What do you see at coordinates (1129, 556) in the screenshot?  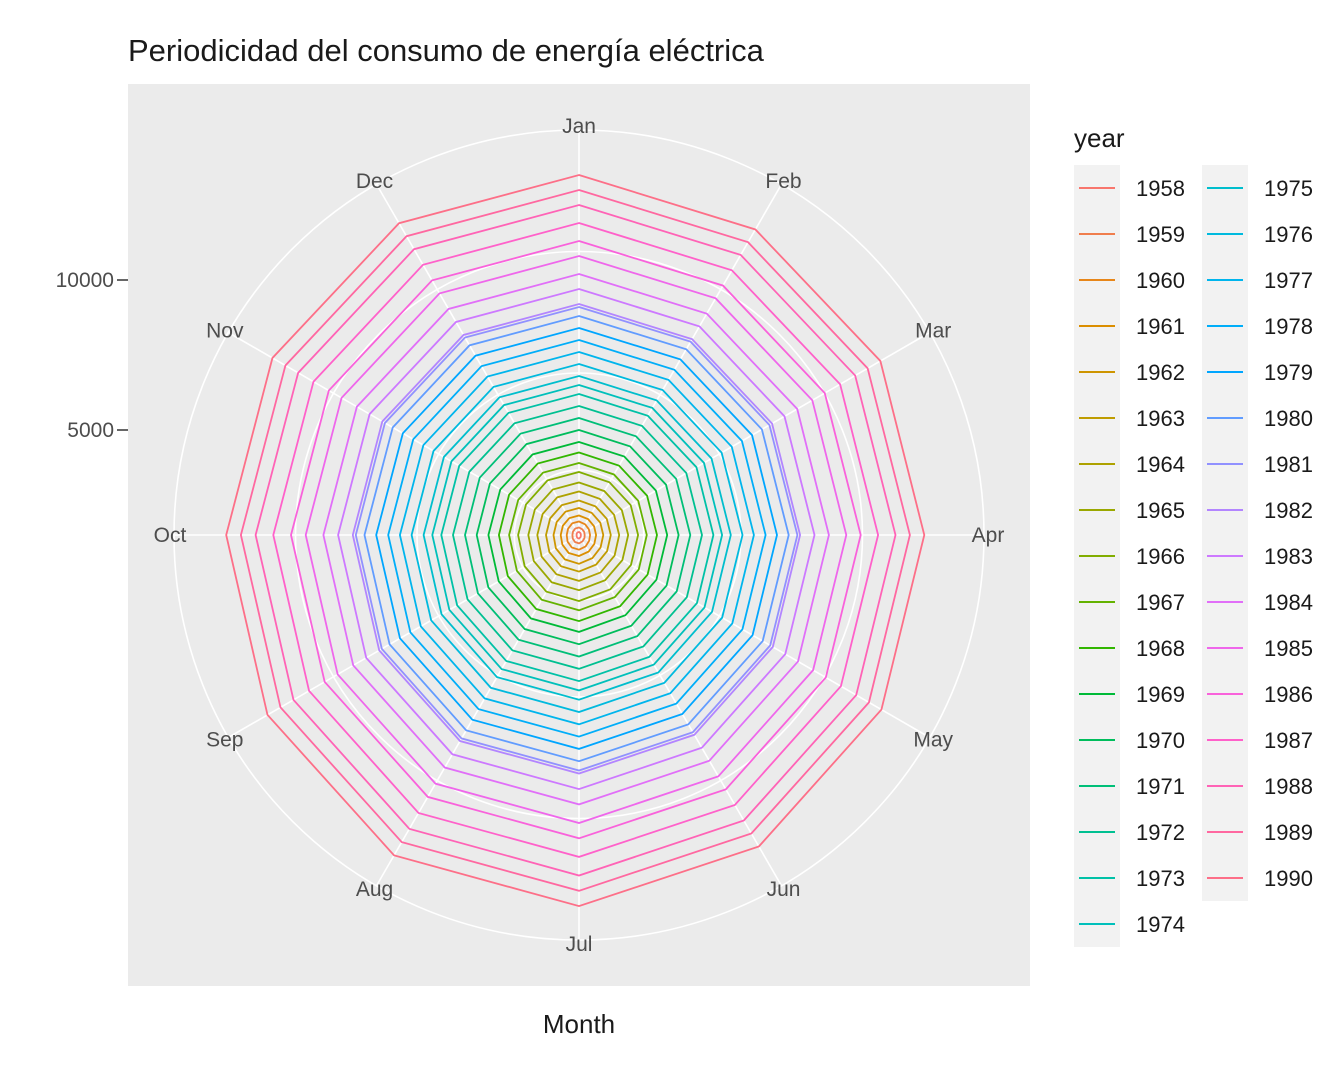 I see `legend-item-1966: 1966` at bounding box center [1129, 556].